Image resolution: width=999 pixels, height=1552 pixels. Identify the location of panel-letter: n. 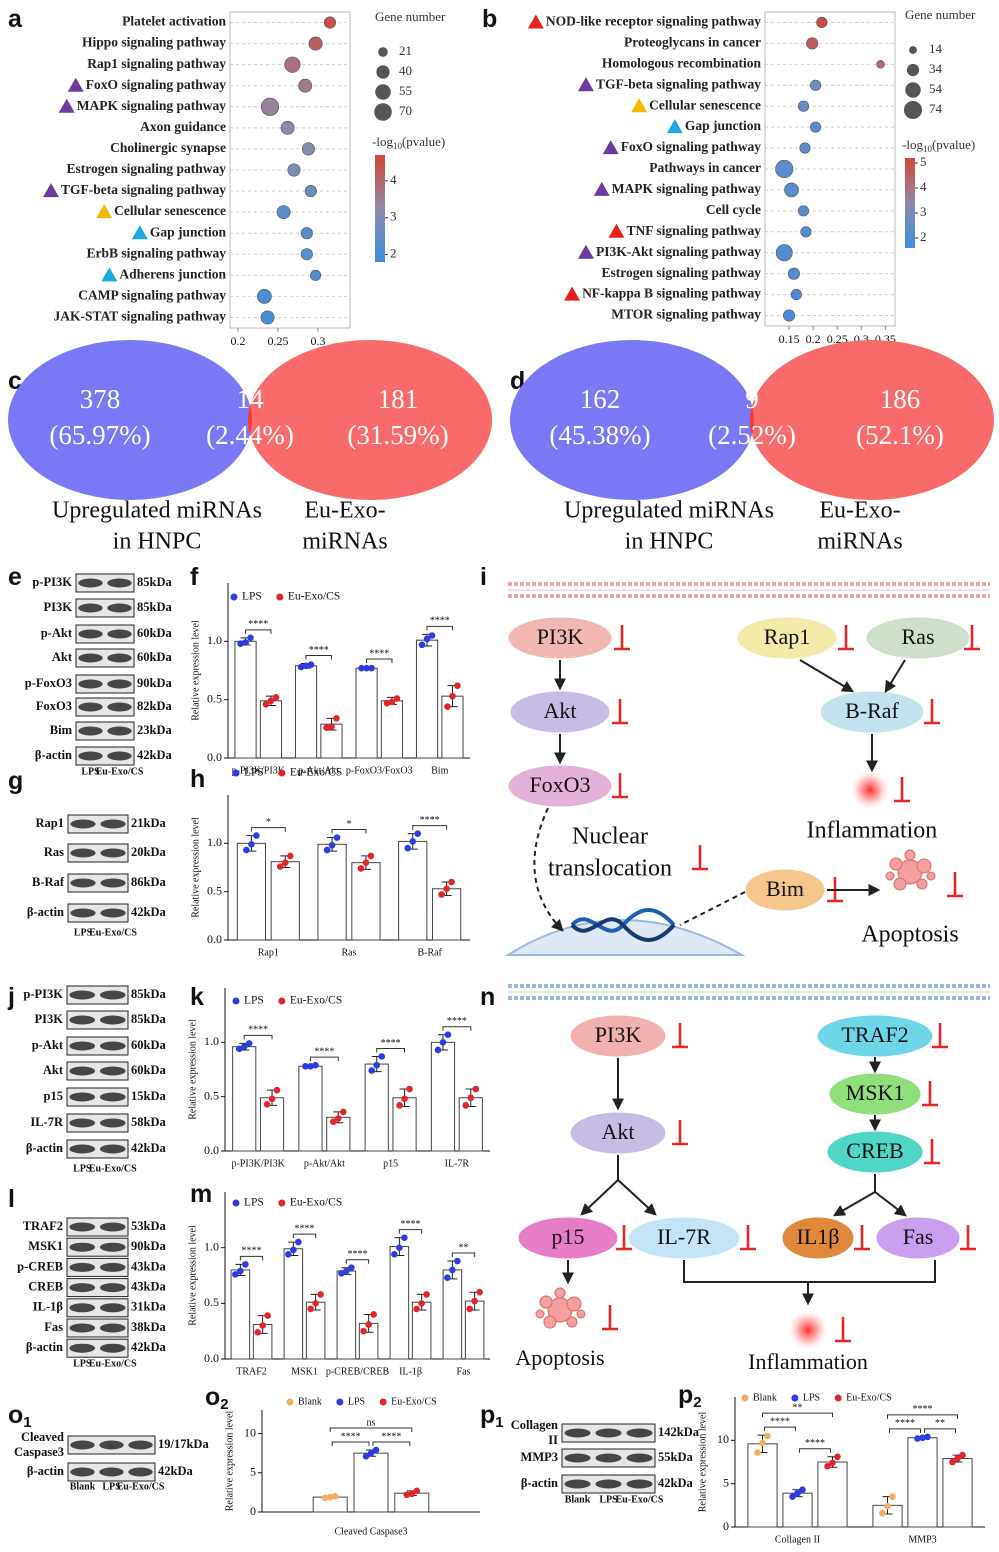
(487, 997).